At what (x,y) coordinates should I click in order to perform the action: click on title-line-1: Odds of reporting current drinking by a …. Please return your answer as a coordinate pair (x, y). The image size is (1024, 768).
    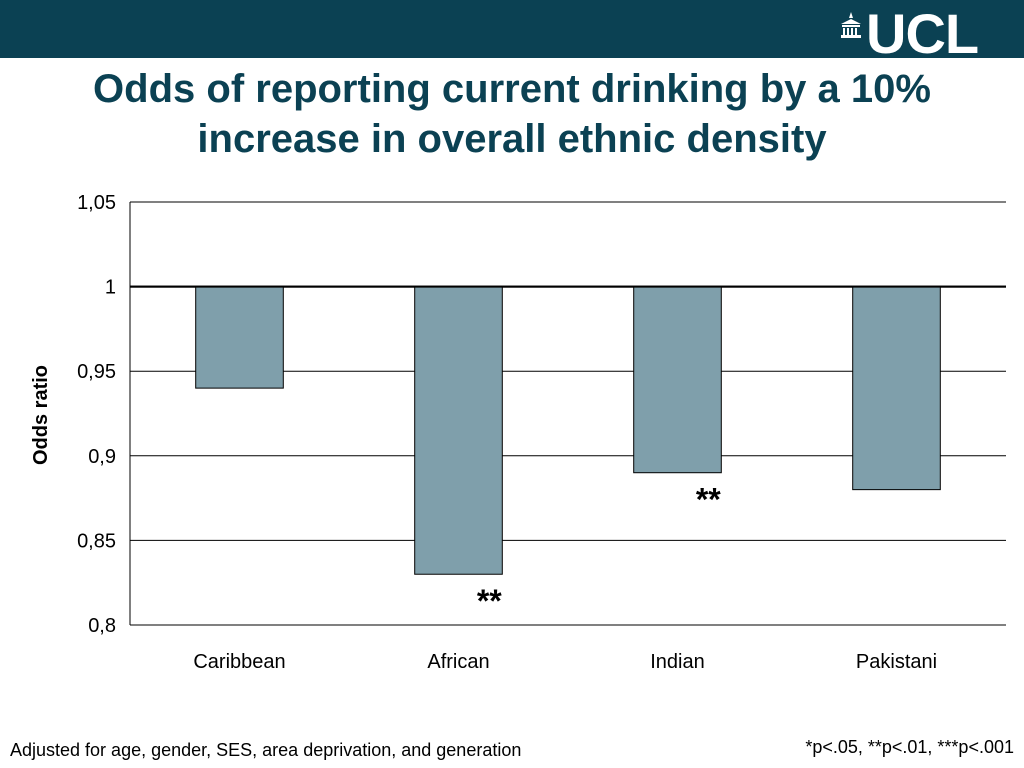
    Looking at the image, I should click on (512, 89).